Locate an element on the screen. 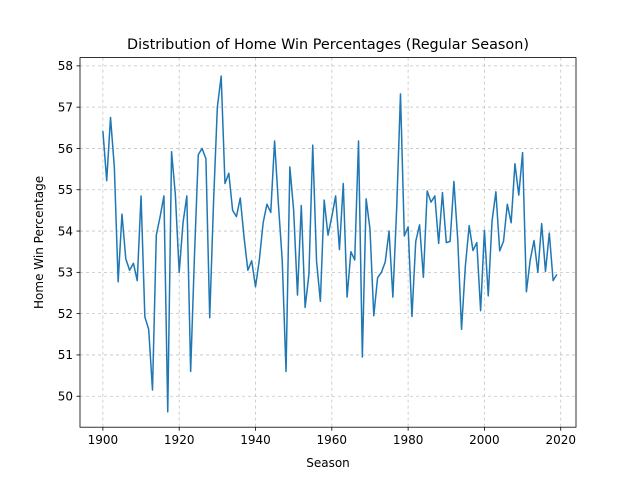  y-axis-label: Home Win Percentage is located at coordinates (39, 242).